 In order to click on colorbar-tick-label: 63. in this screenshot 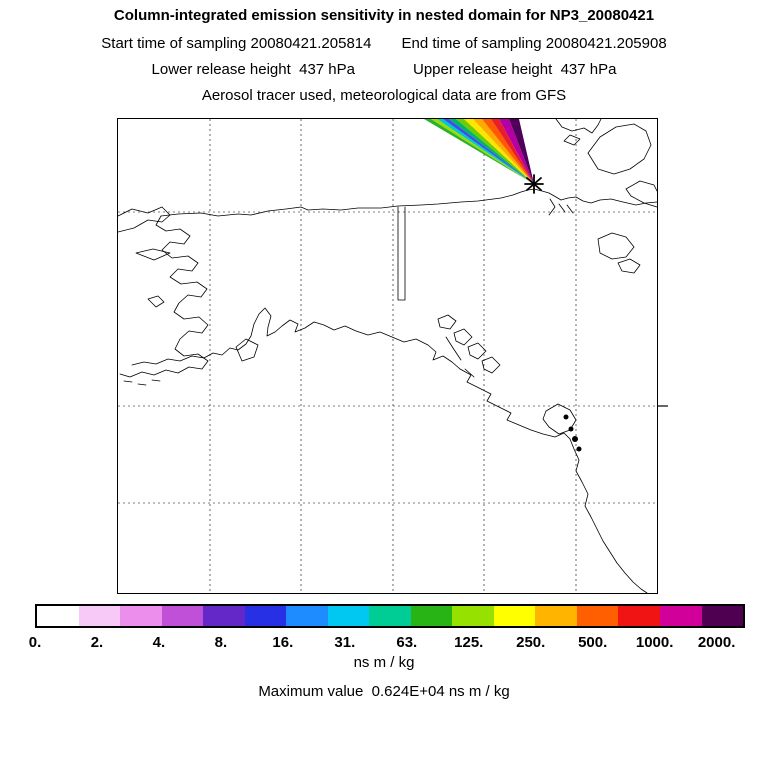, I will do `click(407, 642)`.